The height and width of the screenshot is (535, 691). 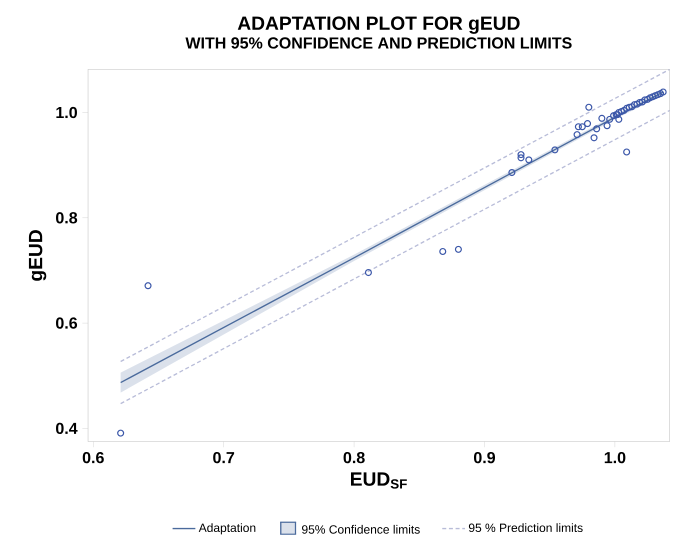 I want to click on y-tick-label: 0.4, so click(x=67, y=428).